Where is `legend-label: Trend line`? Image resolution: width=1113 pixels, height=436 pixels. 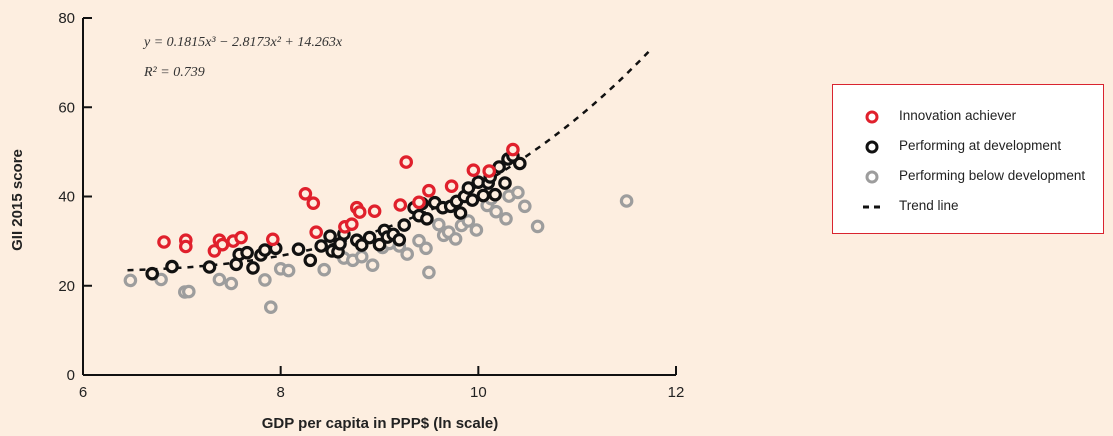 legend-label: Trend line is located at coordinates (929, 205).